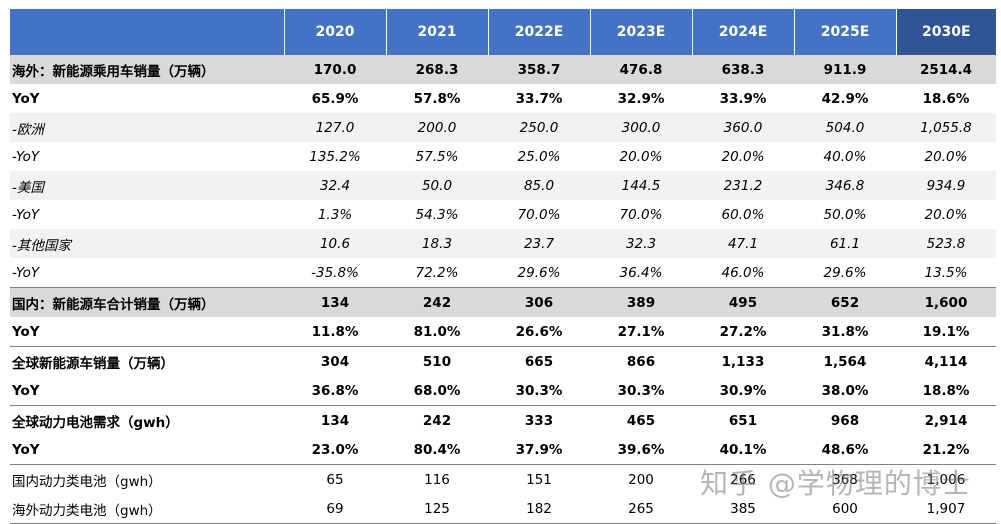 The height and width of the screenshot is (524, 1001). Describe the element at coordinates (437, 479) in the screenshot. I see `value-cell: 116` at that location.